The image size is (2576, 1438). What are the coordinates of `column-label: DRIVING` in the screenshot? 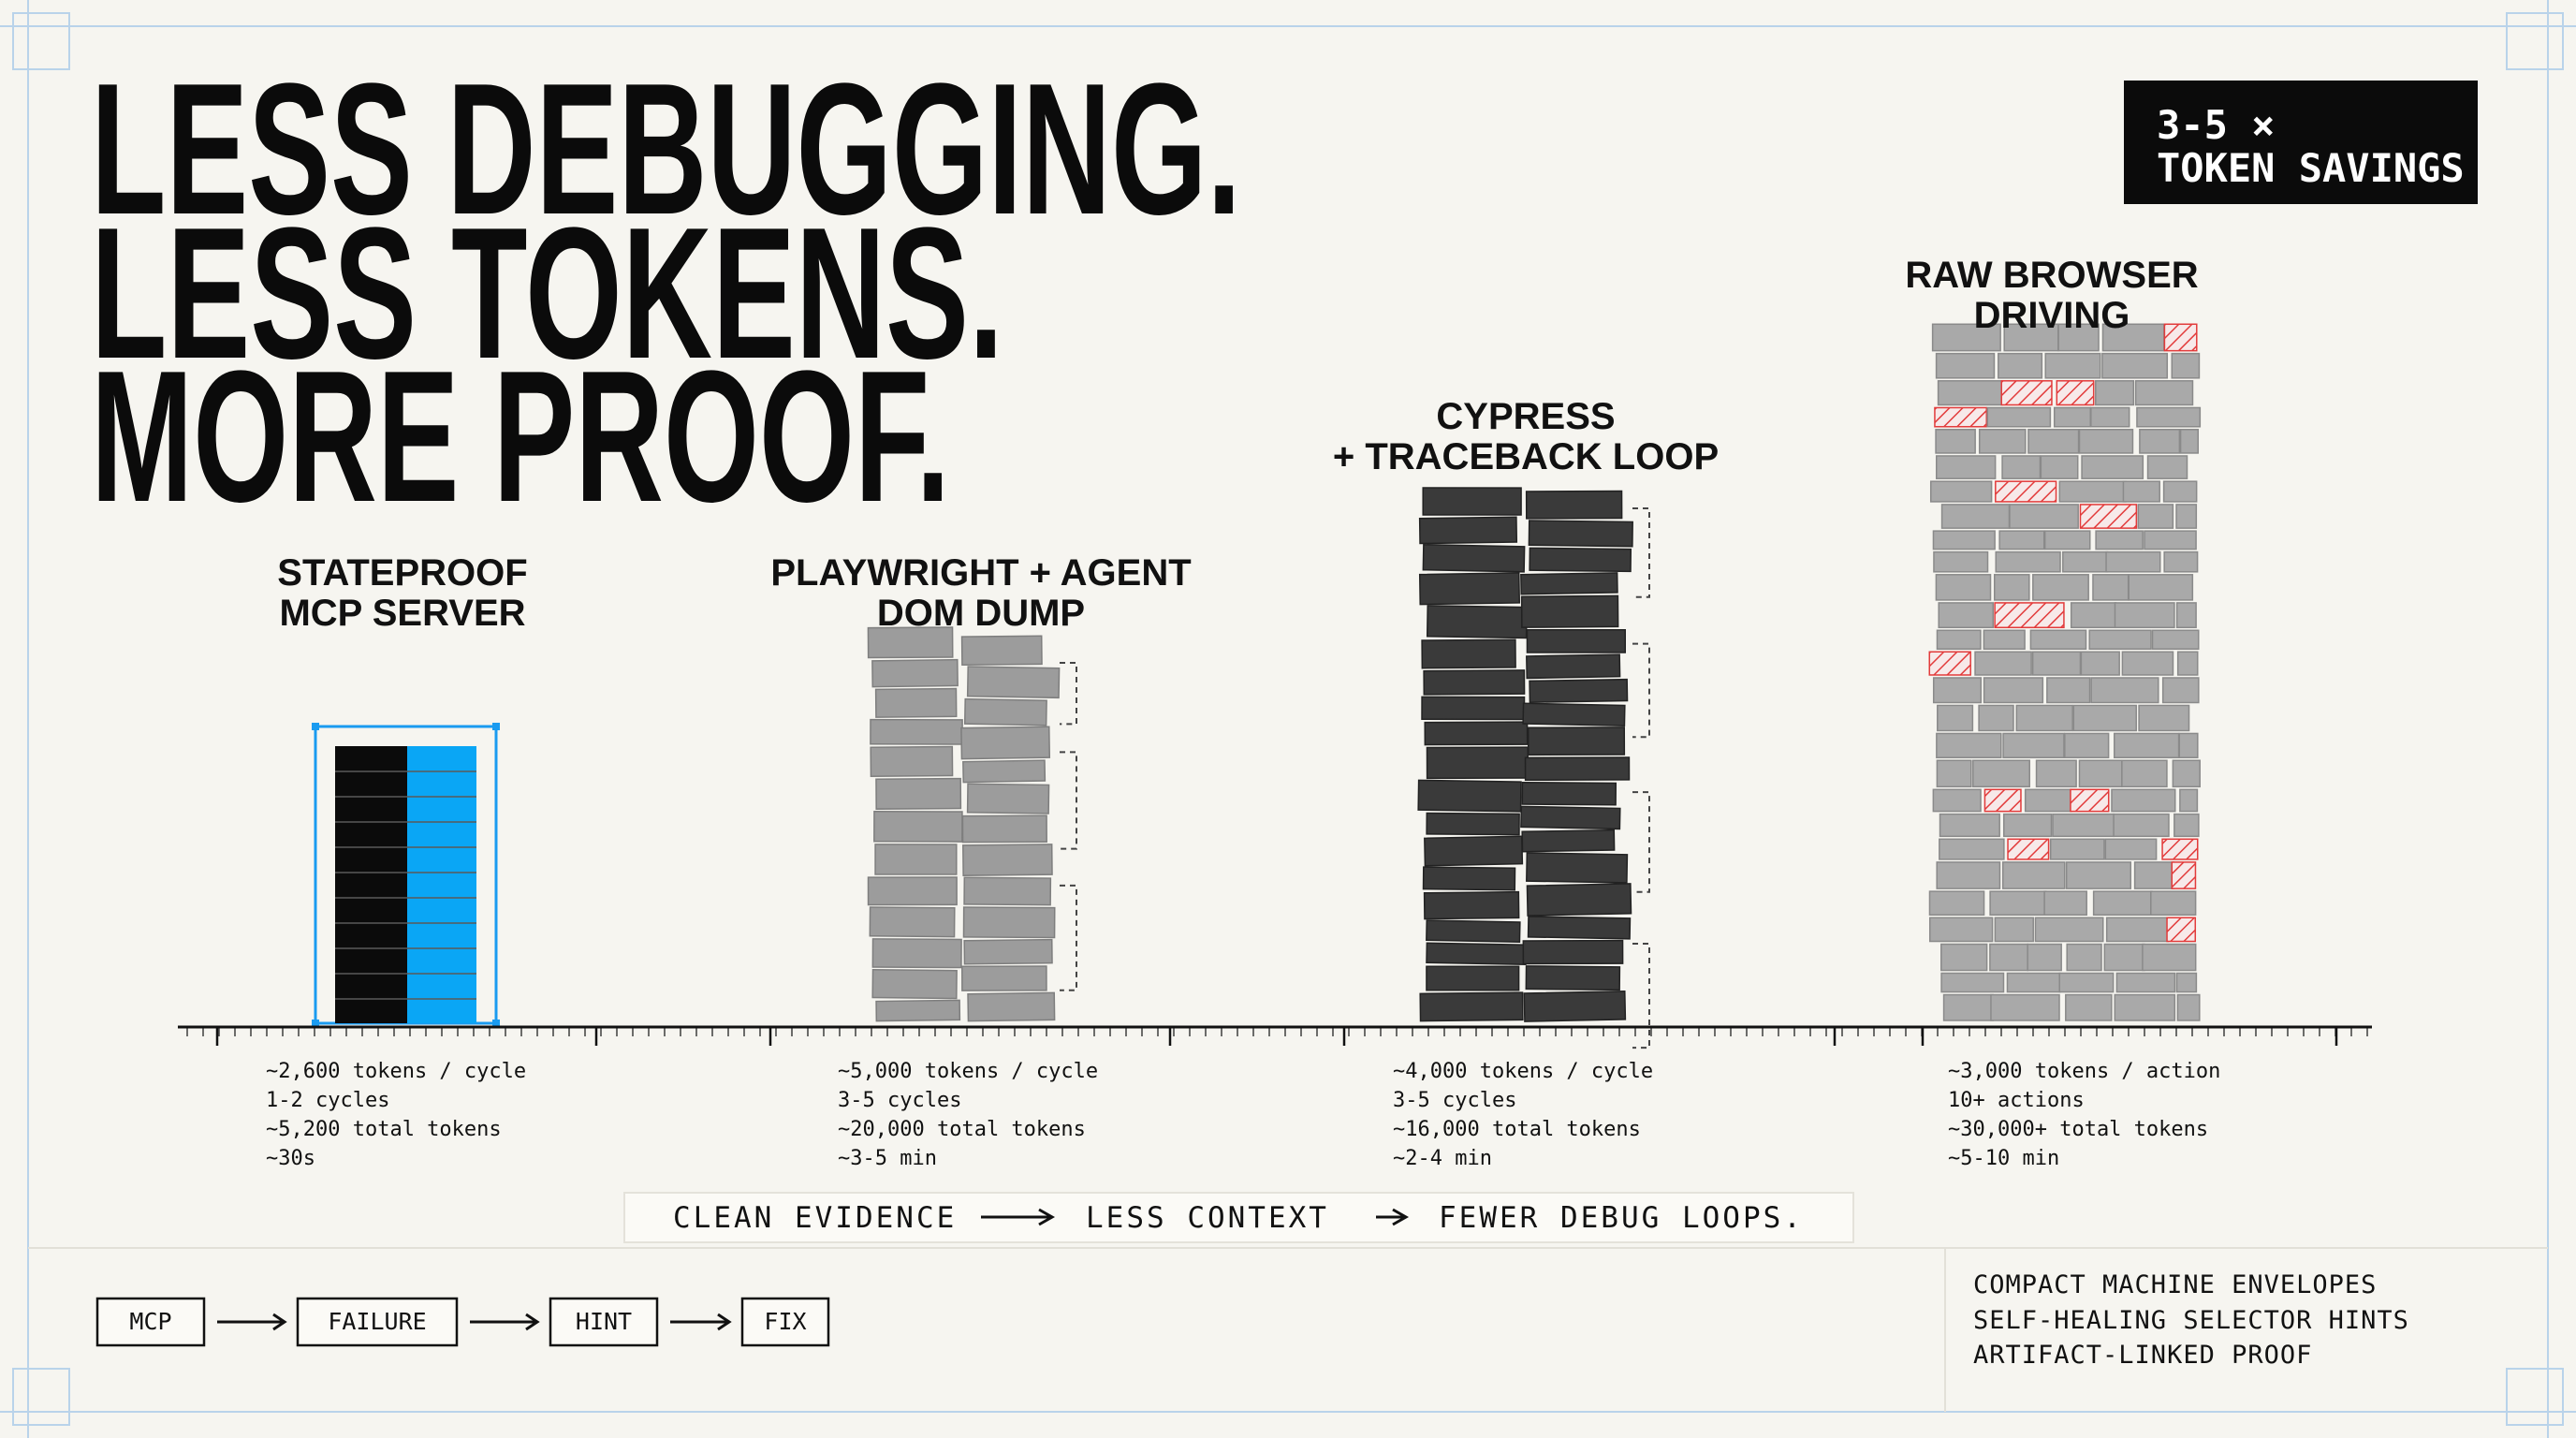 It's located at (2052, 315).